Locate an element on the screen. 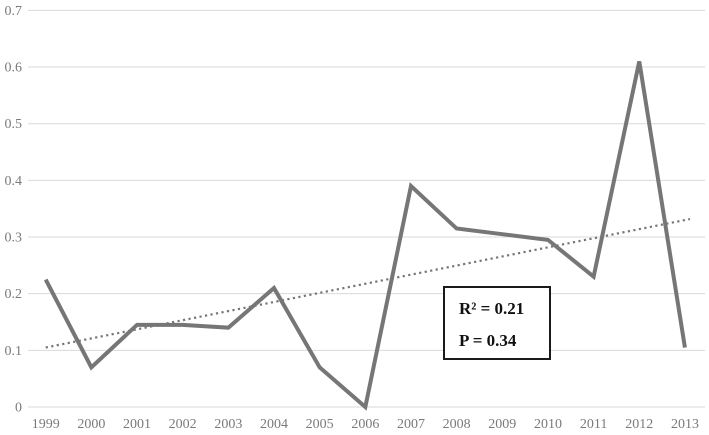  stats-annotation-box: R² = 0.21 P = 0.34 is located at coordinates (497, 323).